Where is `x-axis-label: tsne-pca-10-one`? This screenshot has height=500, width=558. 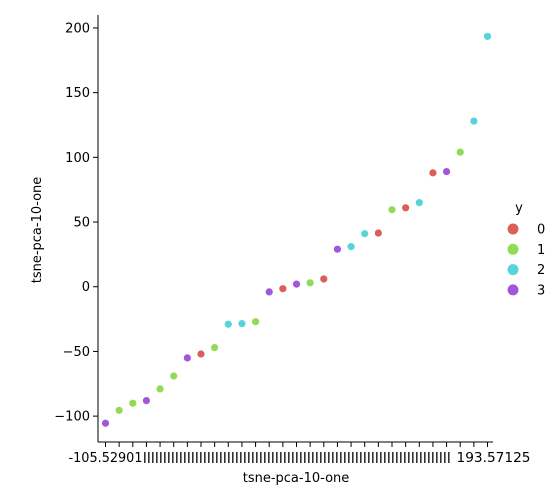
x-axis-label: tsne-pca-10-one is located at coordinates (296, 478).